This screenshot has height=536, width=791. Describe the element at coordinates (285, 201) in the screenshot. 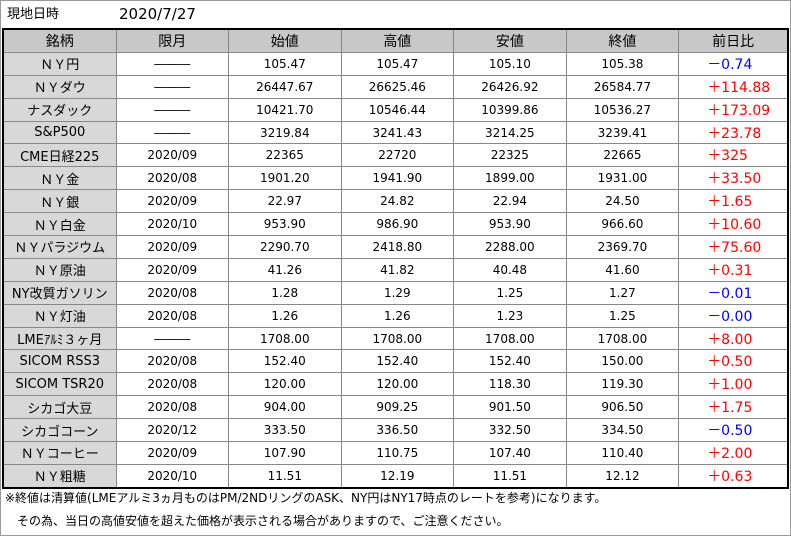

I see `cell: 22.97` at that location.